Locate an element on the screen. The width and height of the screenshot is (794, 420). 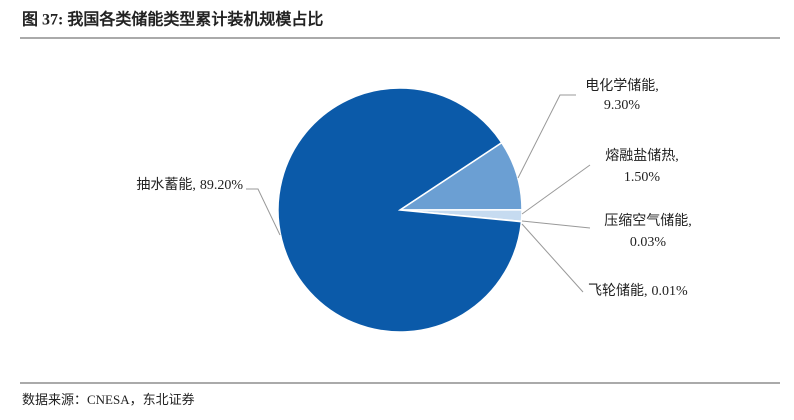
value-label: 0.01% is located at coordinates (670, 291).